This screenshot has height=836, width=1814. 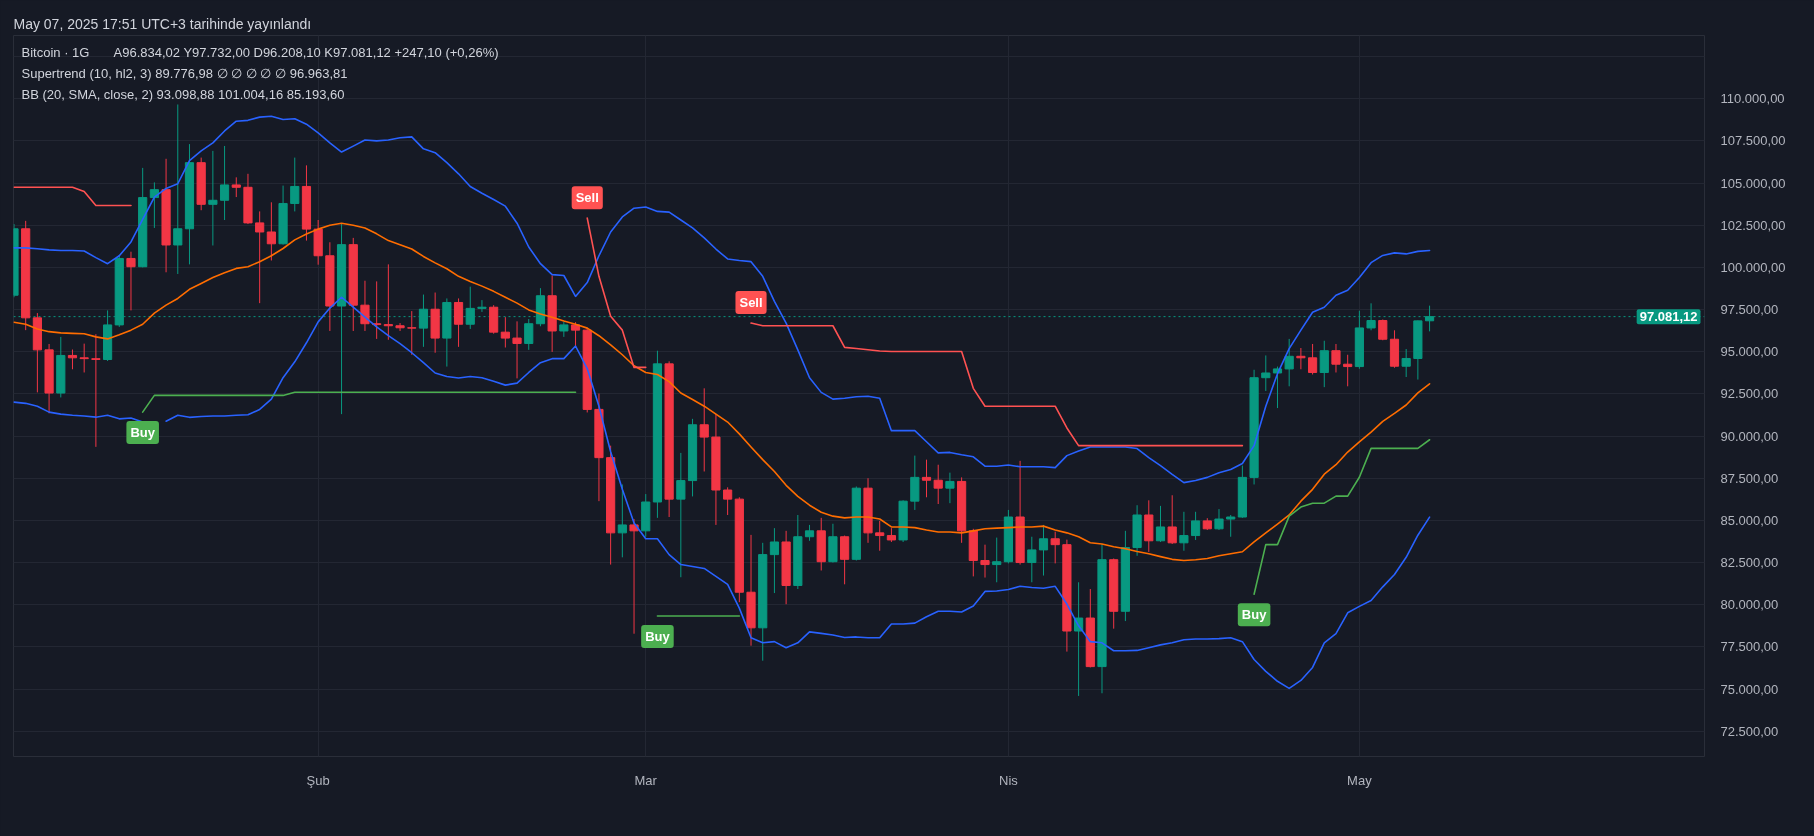 What do you see at coordinates (1753, 267) in the screenshot?
I see `y-tick-label: 100.000,00` at bounding box center [1753, 267].